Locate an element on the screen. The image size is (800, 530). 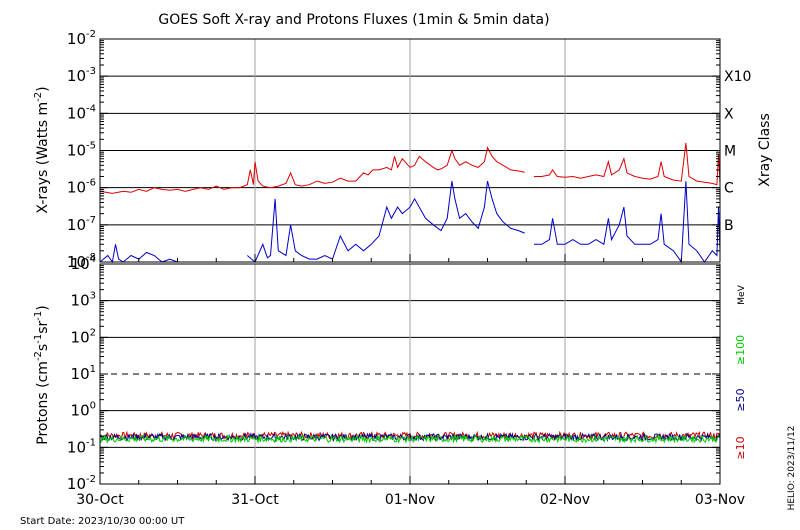
proton-y-axis-label: Protons (cm-2s-1sr-1) is located at coordinates (42, 374).